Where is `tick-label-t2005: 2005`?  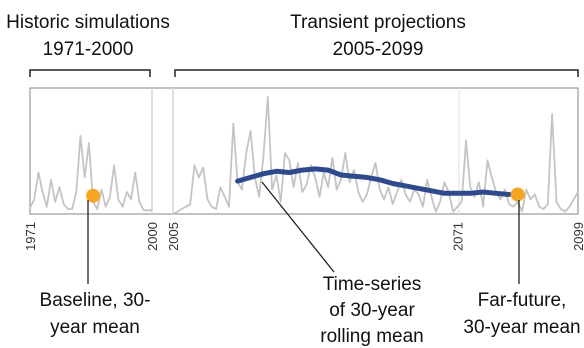
tick-label-t2005: 2005 is located at coordinates (173, 236).